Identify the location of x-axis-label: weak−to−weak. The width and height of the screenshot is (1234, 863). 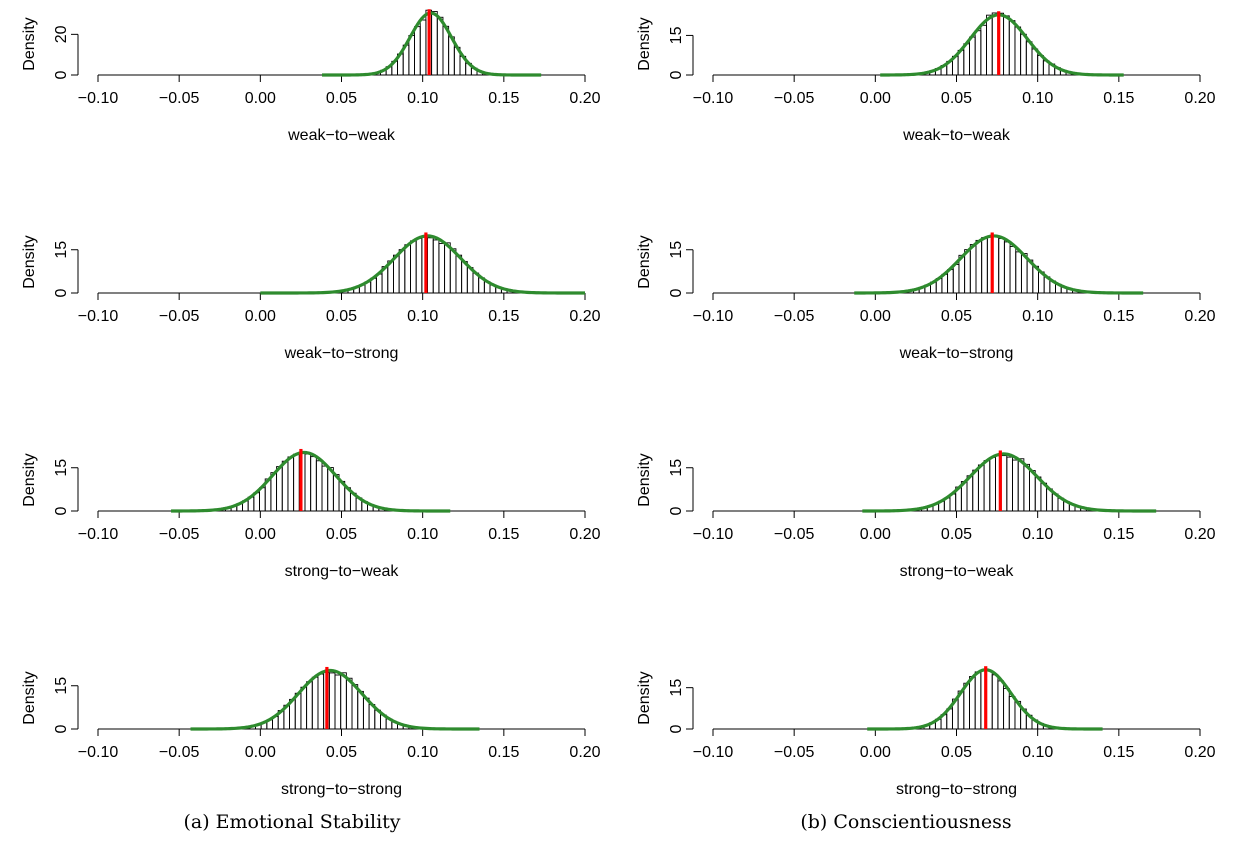
(956, 135).